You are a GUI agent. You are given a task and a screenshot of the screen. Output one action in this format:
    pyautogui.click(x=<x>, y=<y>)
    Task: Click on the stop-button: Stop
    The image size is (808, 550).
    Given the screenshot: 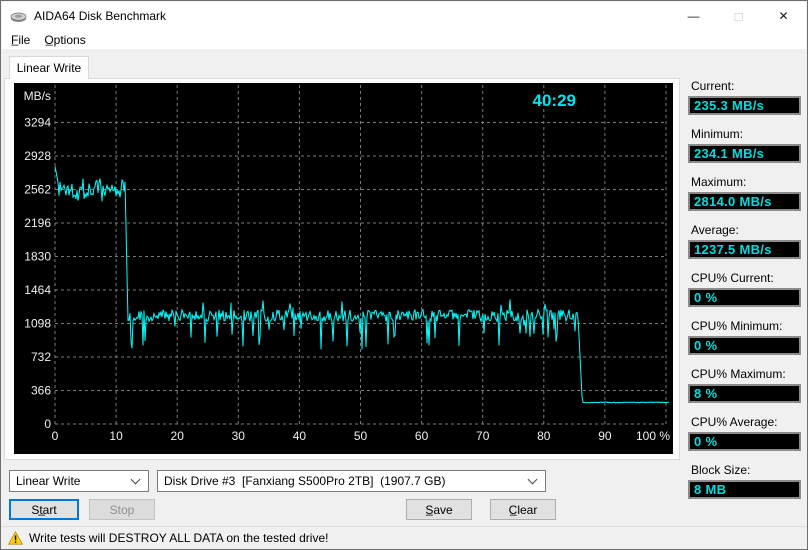 What is the action you would take?
    pyautogui.click(x=122, y=509)
    